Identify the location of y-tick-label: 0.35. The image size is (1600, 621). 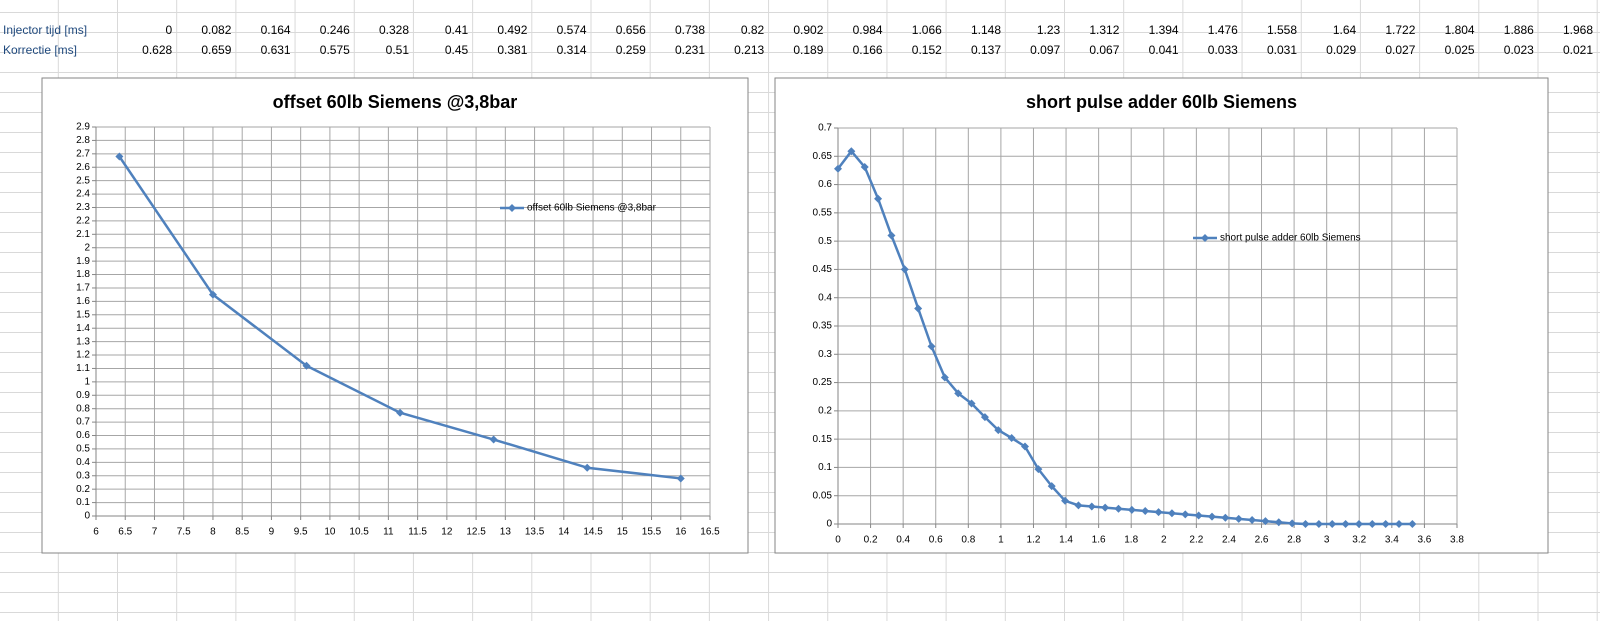
(823, 326).